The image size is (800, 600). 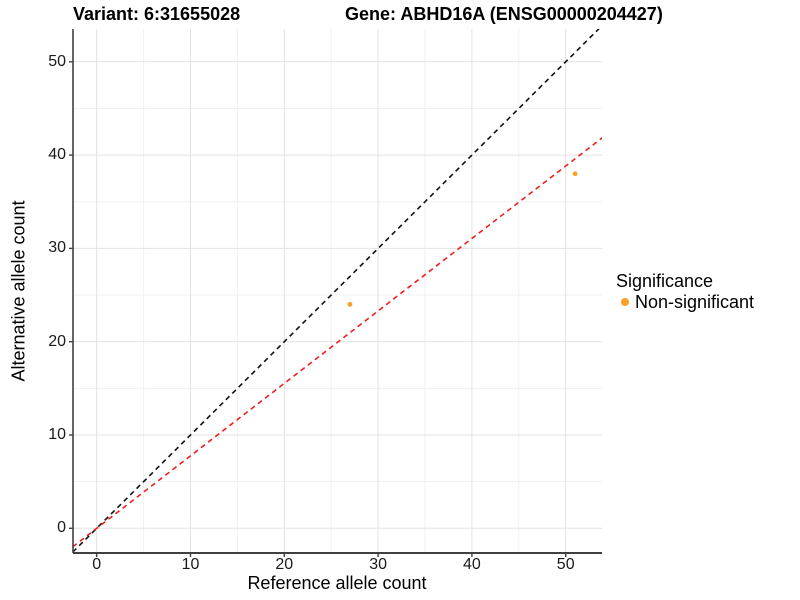 What do you see at coordinates (157, 14) in the screenshot?
I see `variant-title: Variant: 6:31655028` at bounding box center [157, 14].